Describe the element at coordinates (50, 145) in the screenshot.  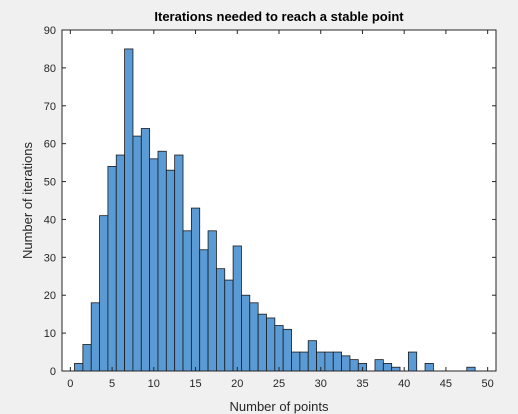
I see `y-tick-label: 60` at that location.